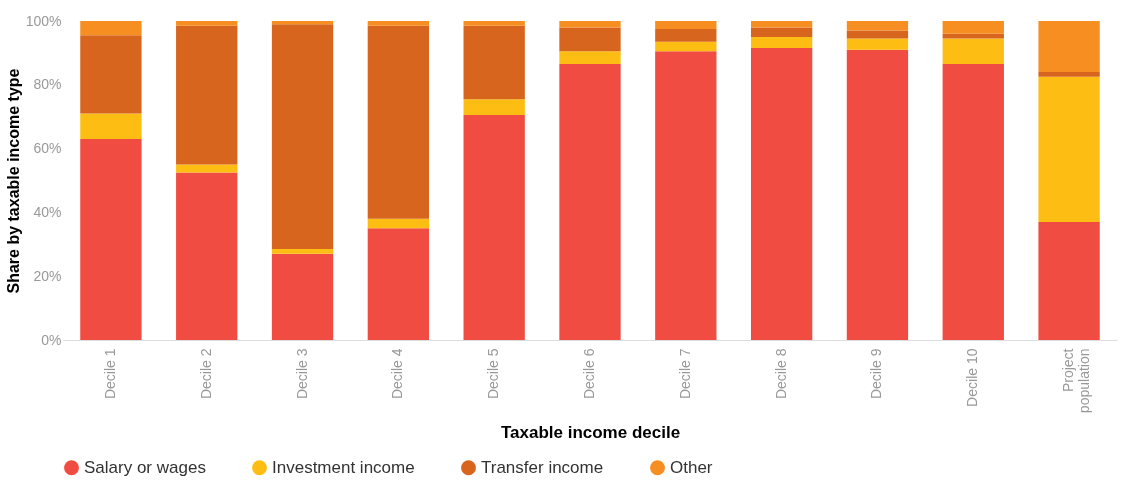  What do you see at coordinates (397, 374) in the screenshot?
I see `x-tick-label: Decile 4` at bounding box center [397, 374].